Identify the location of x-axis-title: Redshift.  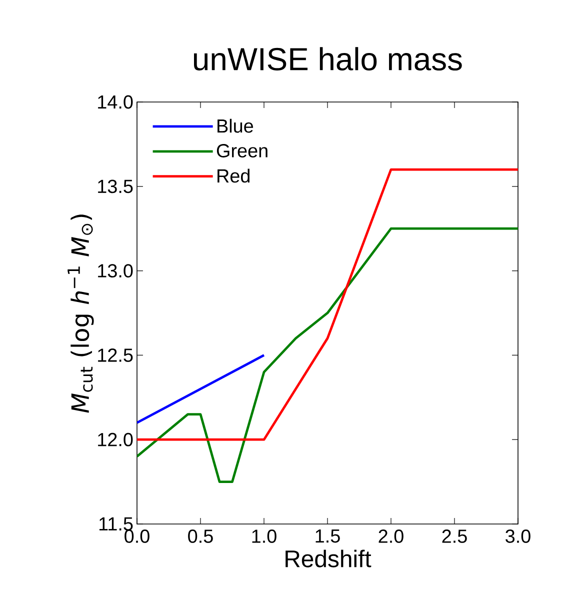
(329, 559).